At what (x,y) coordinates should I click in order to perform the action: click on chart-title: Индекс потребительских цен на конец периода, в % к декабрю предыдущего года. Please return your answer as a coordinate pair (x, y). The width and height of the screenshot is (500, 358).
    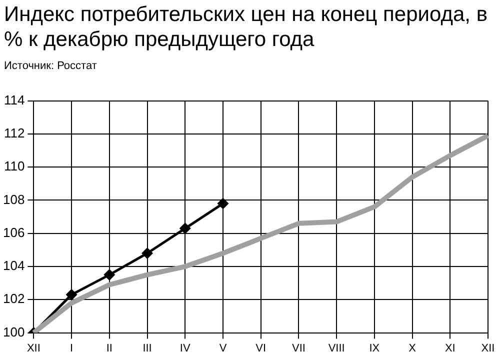
    Looking at the image, I should click on (246, 27).